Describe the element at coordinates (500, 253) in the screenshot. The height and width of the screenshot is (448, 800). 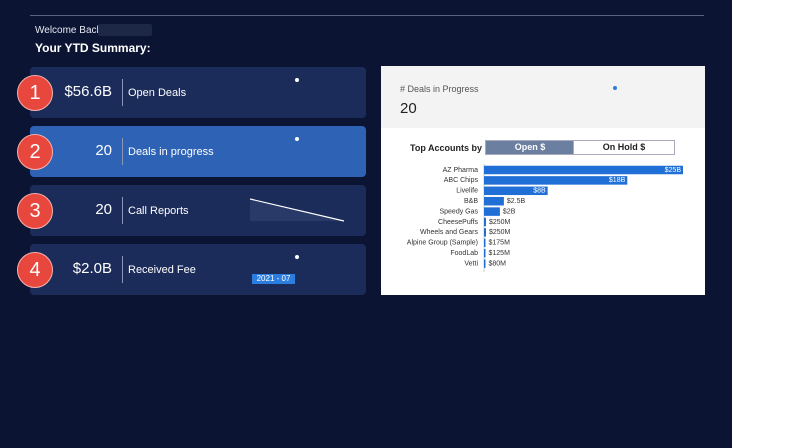
I see `value-label: $125M` at that location.